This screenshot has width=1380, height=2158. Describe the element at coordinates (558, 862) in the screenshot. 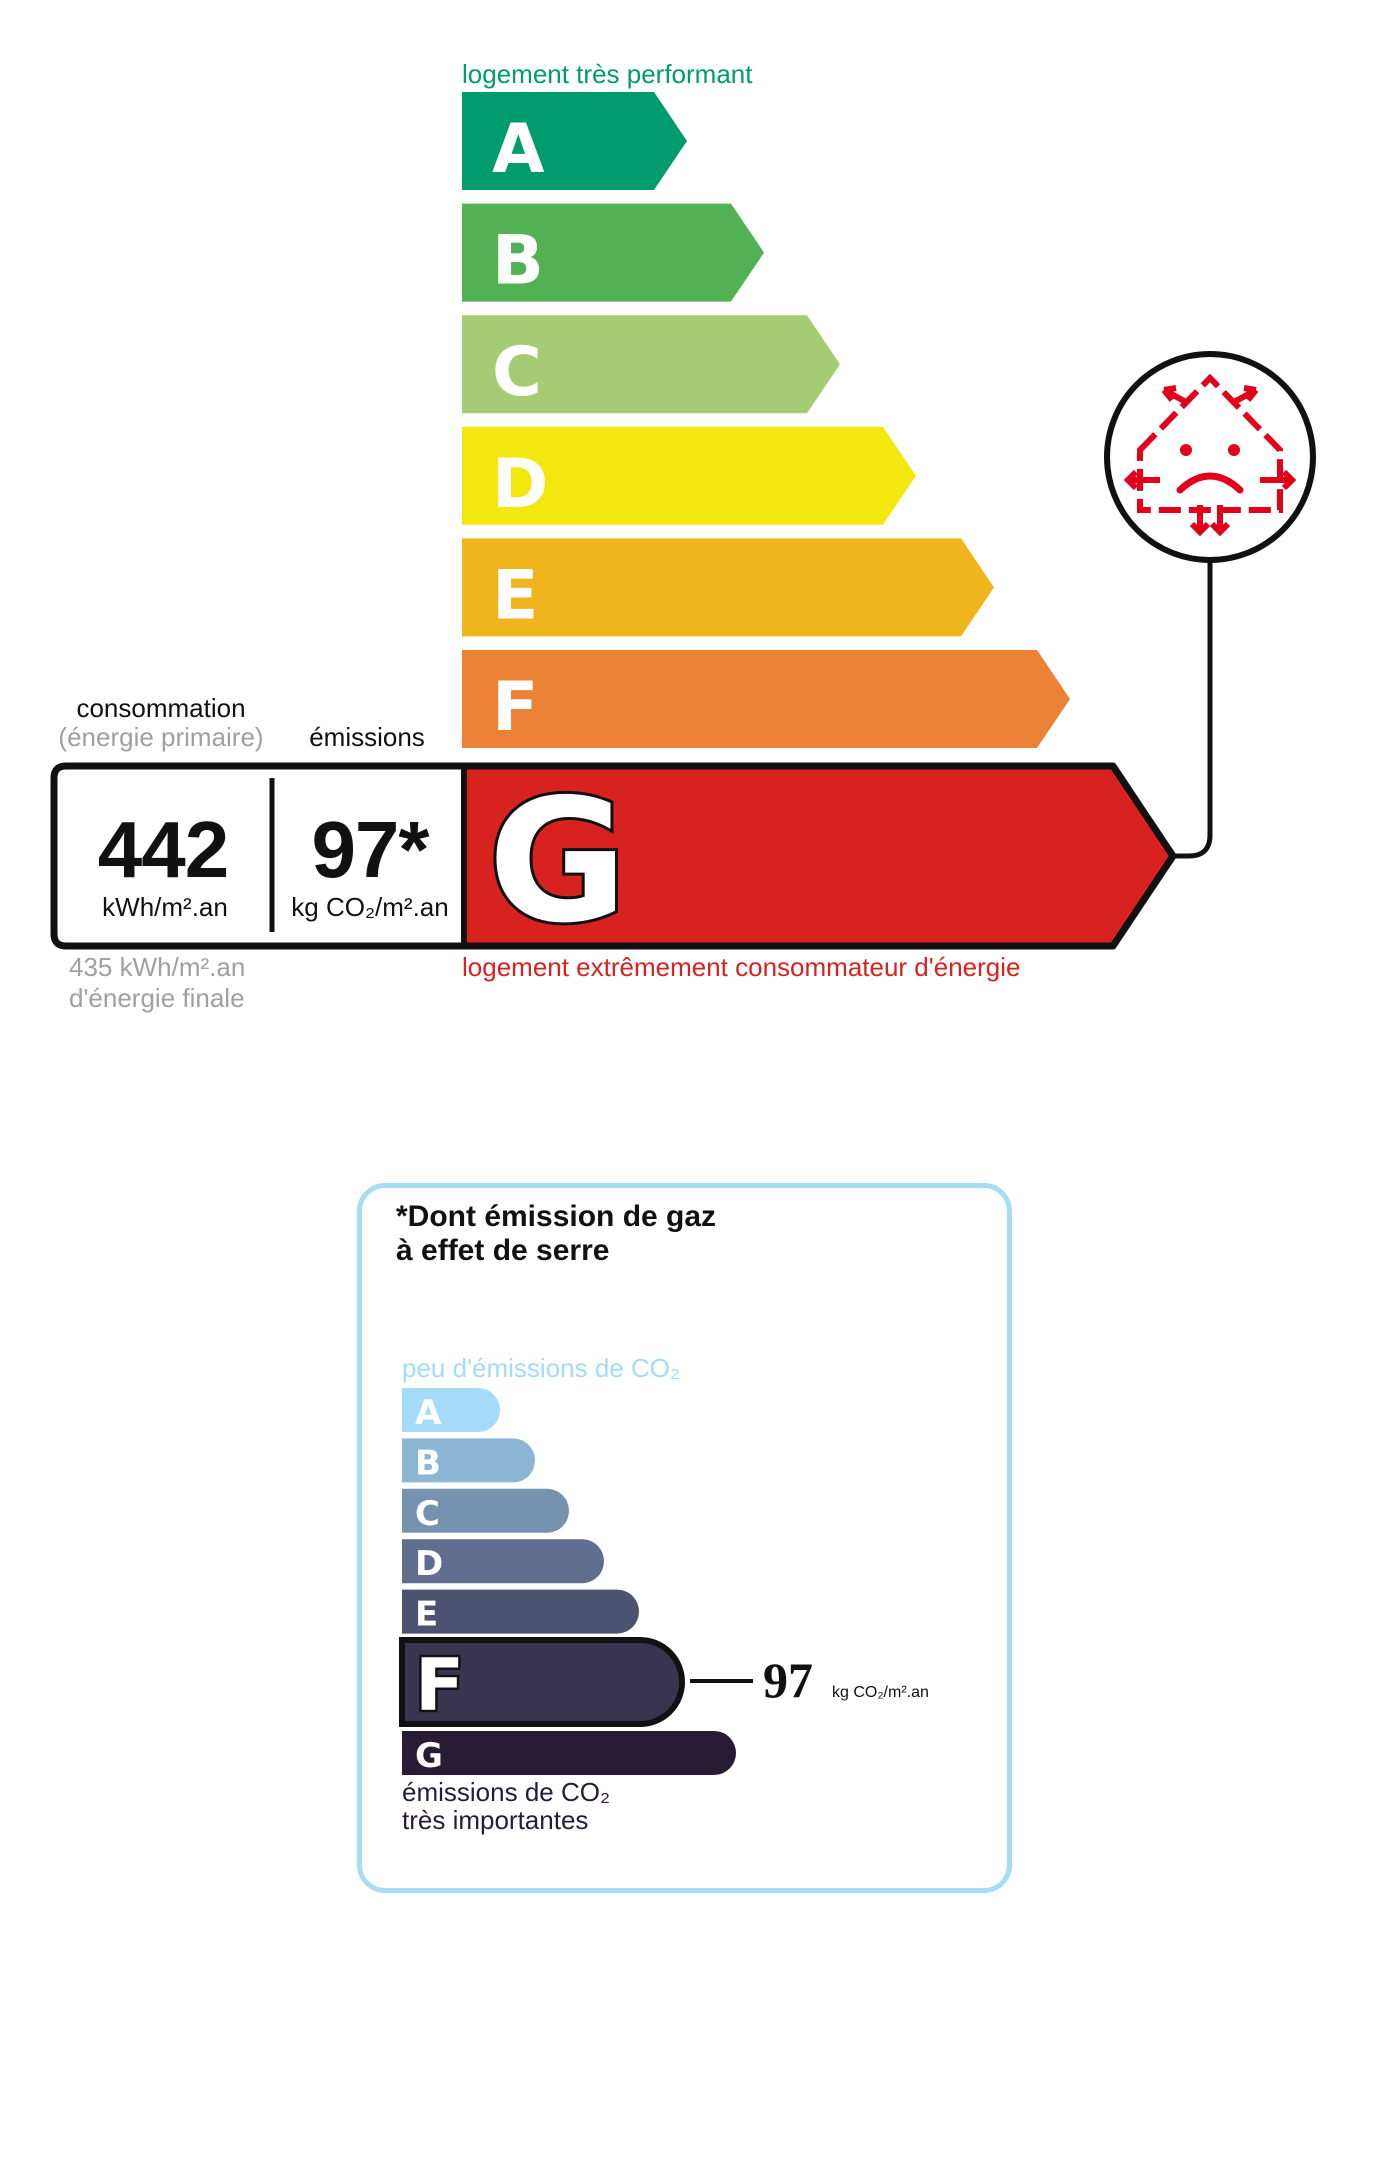

I see `energy-current-letter: G` at that location.